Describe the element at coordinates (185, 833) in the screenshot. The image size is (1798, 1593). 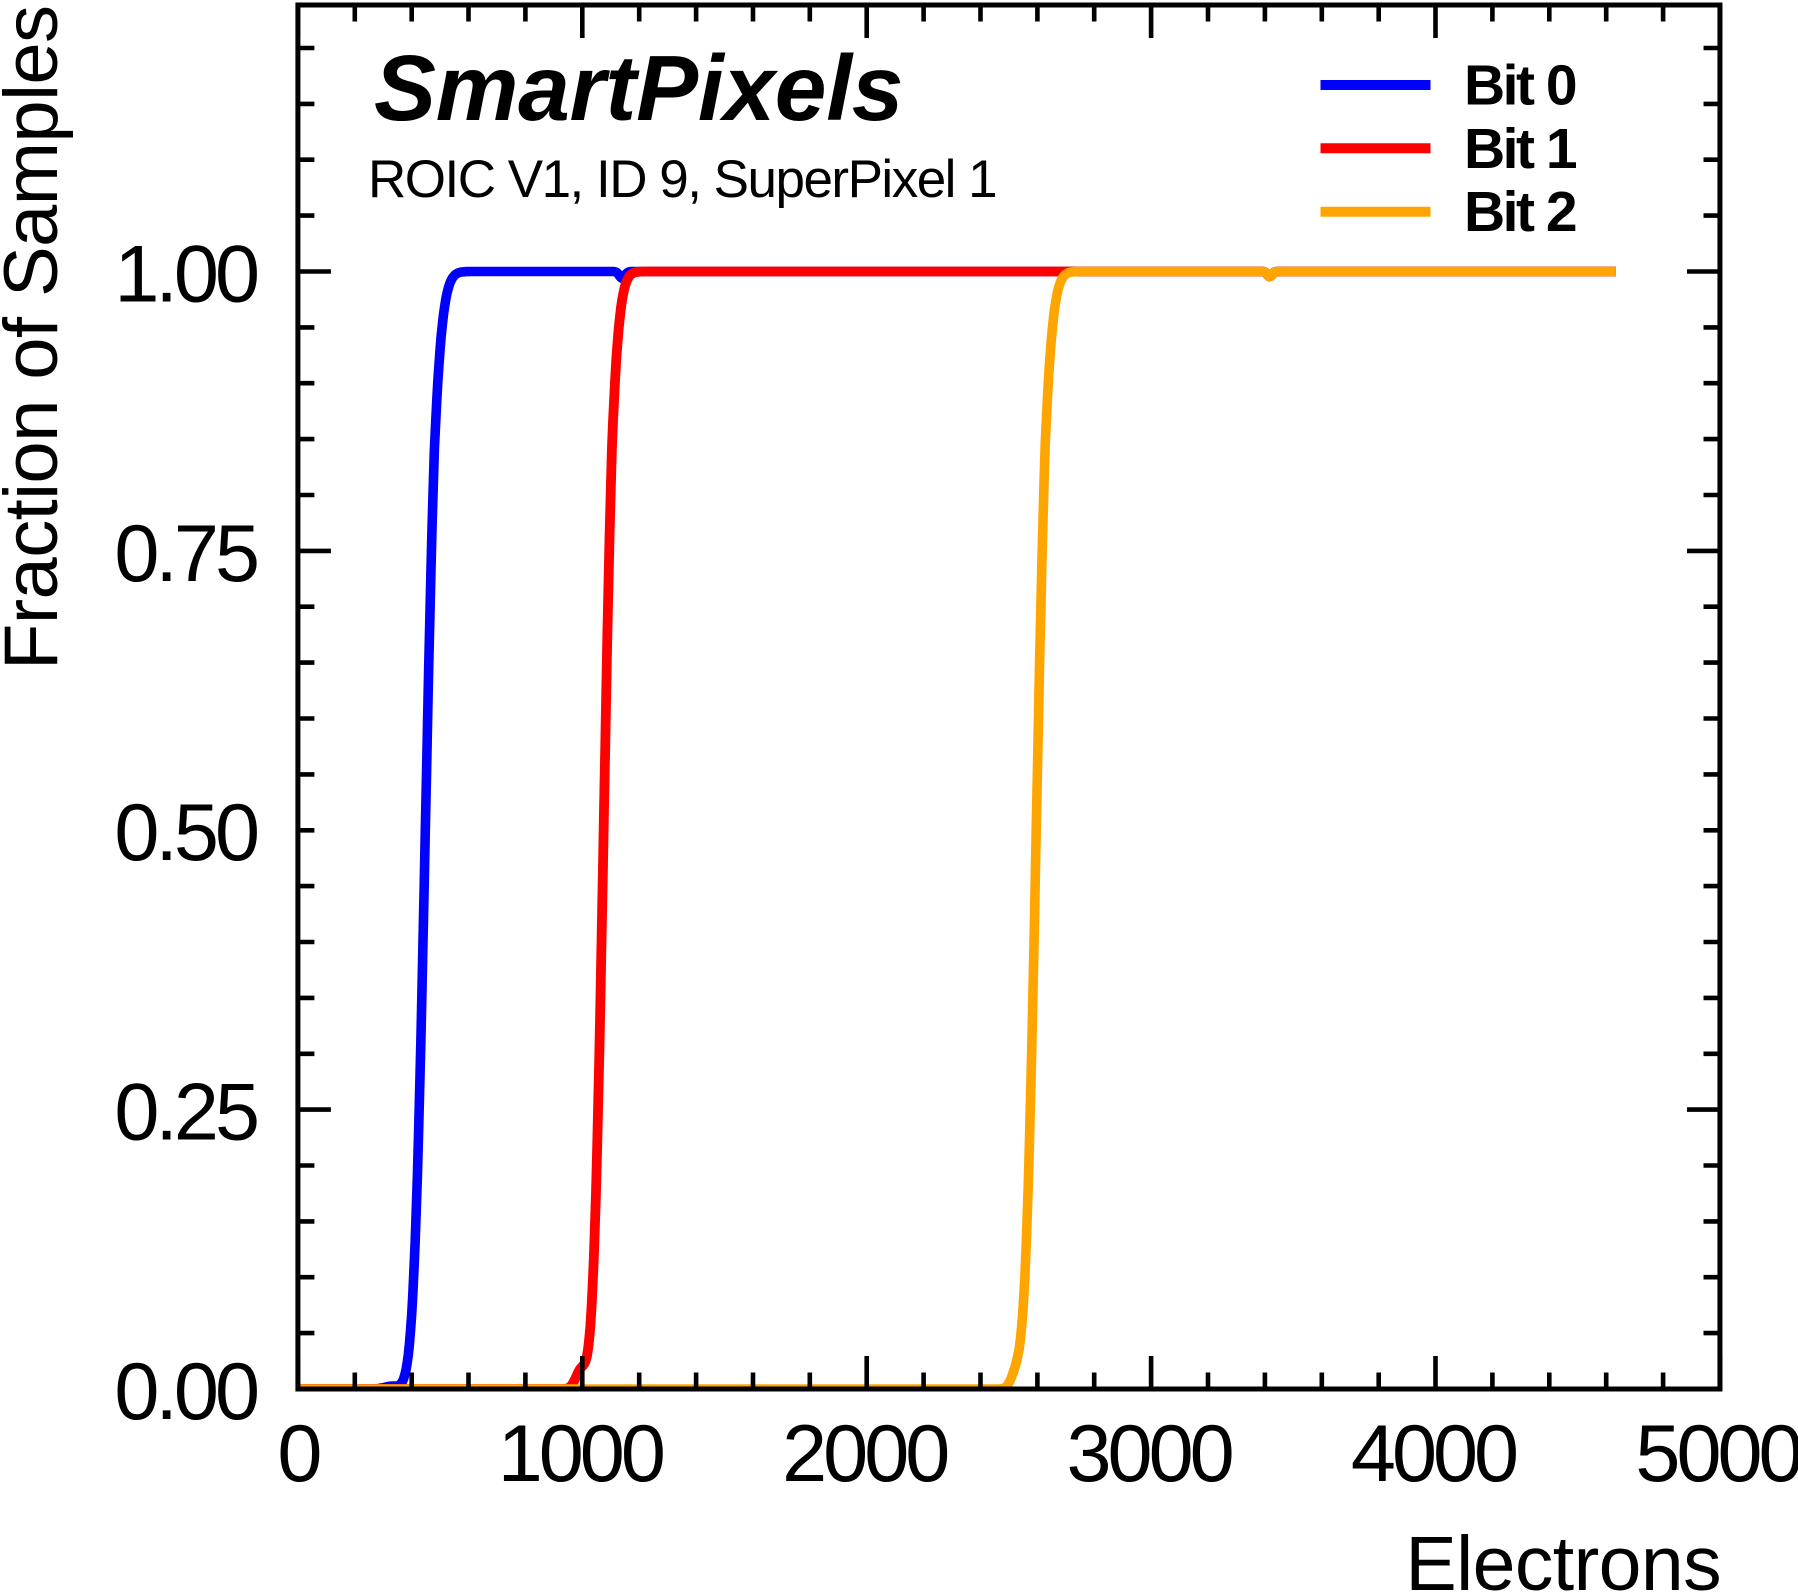
I see `svg-text: 0.50` at that location.